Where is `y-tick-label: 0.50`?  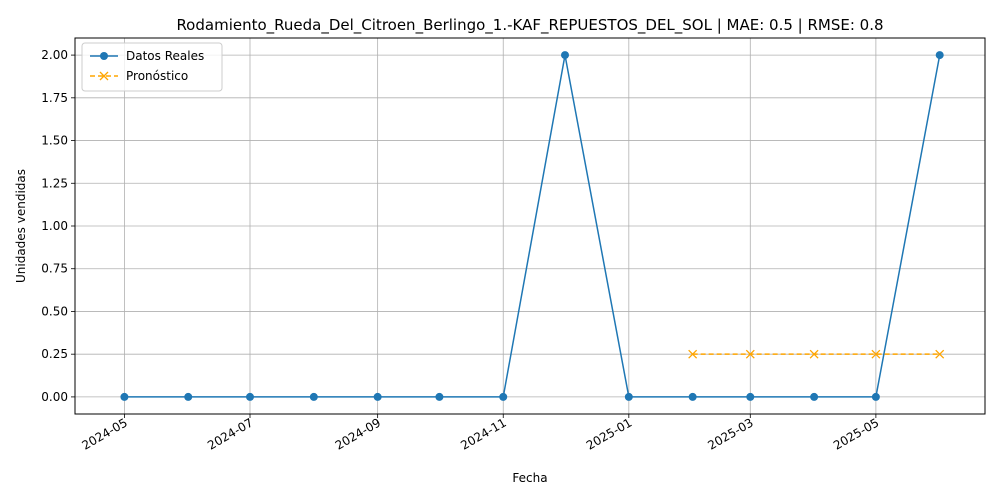
y-tick-label: 0.50 is located at coordinates (54, 311).